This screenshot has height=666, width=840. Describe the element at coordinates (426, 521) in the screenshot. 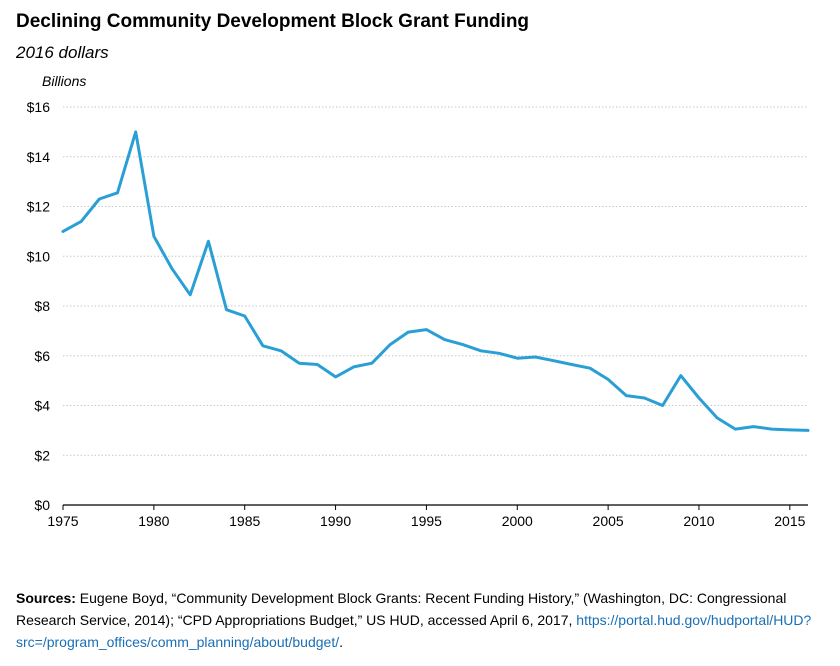

I see `x-tick-label: 1995` at that location.